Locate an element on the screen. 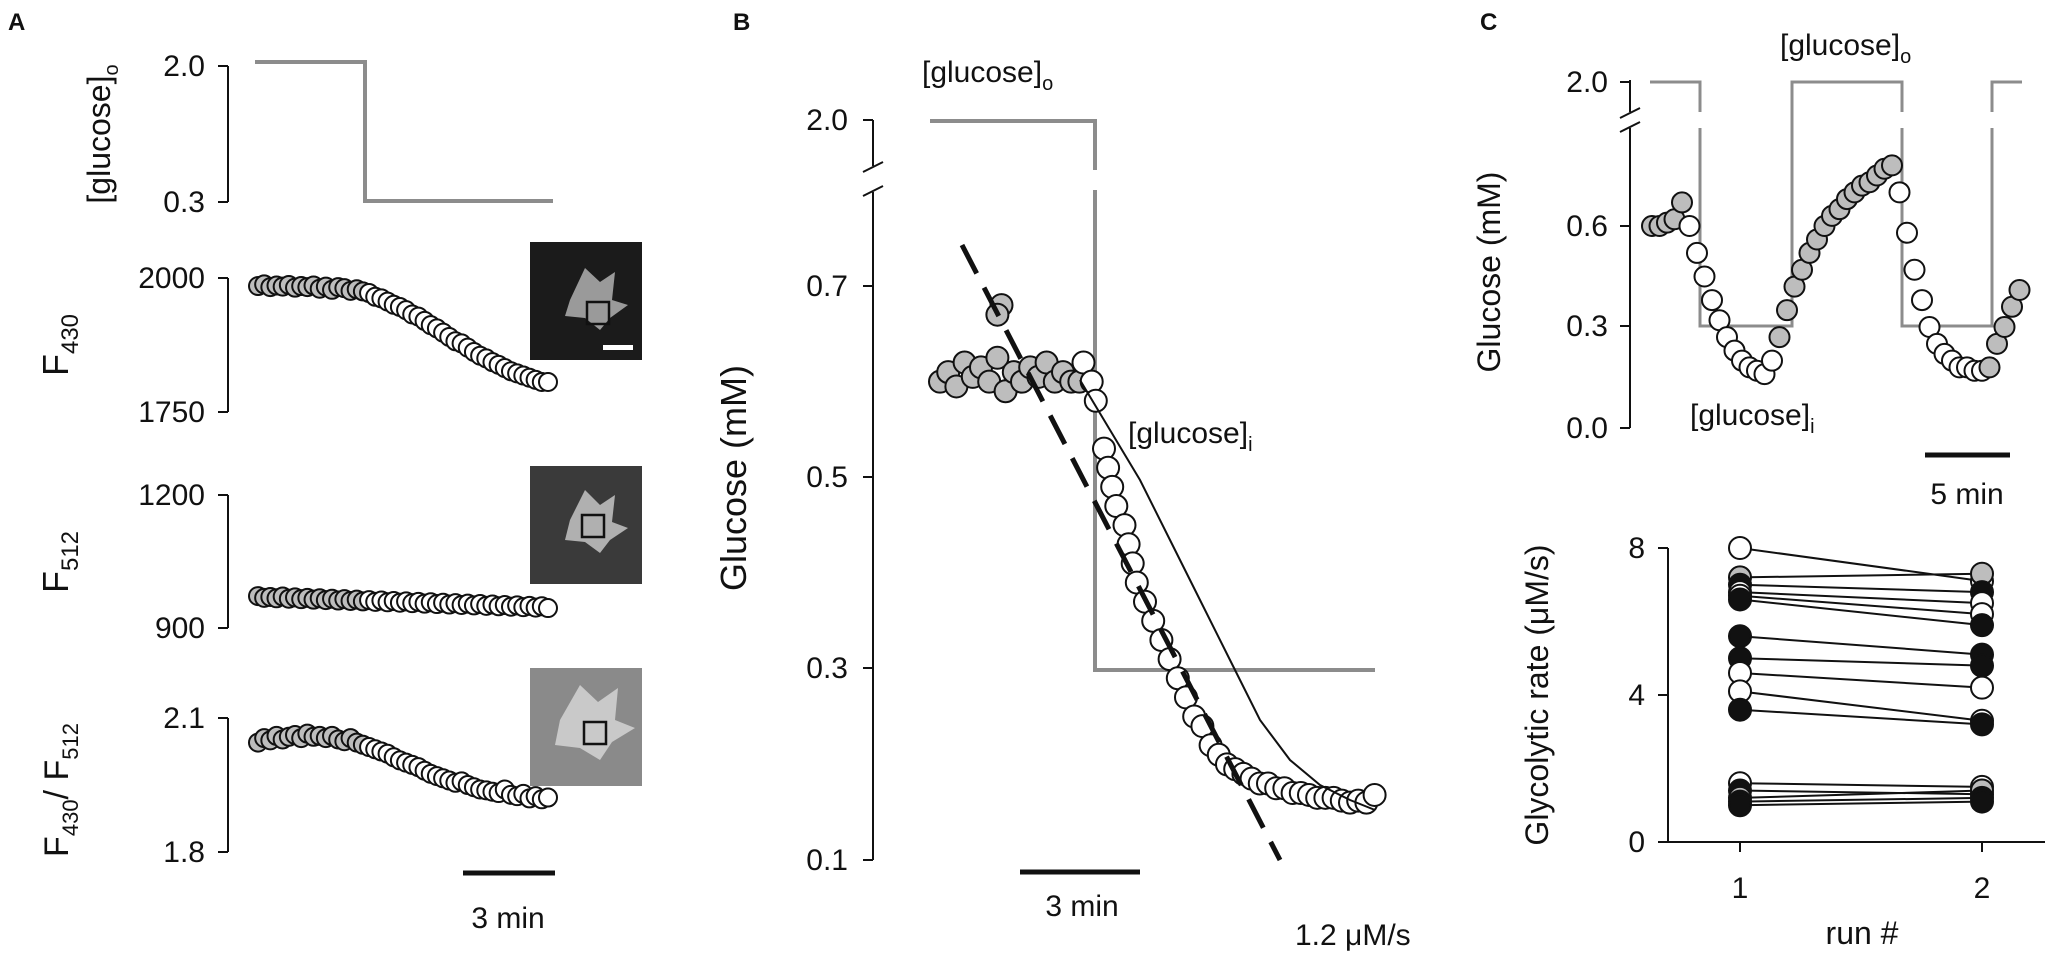  panel-c-top-ytick-0.0: 0.0 is located at coordinates (1587, 428).